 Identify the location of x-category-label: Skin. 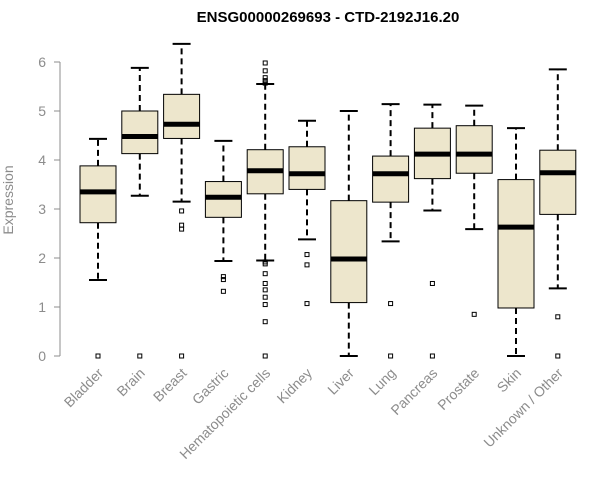
(509, 380).